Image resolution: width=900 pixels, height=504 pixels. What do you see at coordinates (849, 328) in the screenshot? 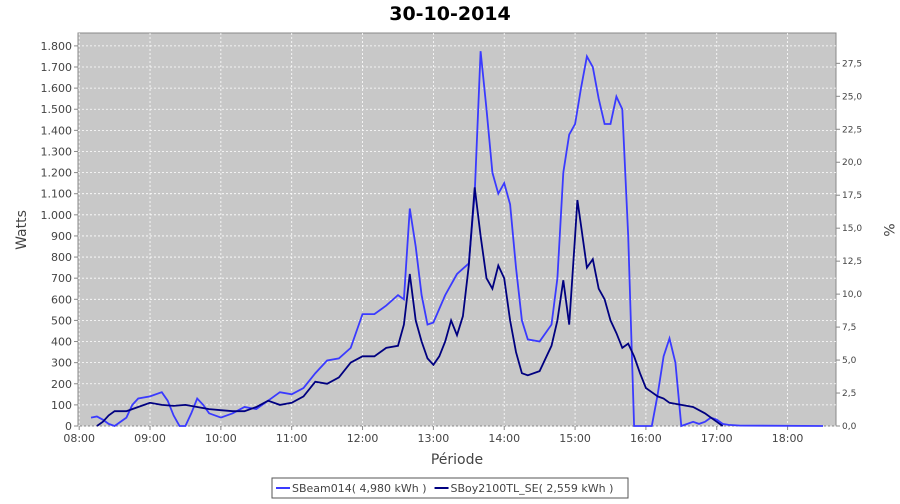
I see `y2-tick-label: 7,5` at bounding box center [849, 328].